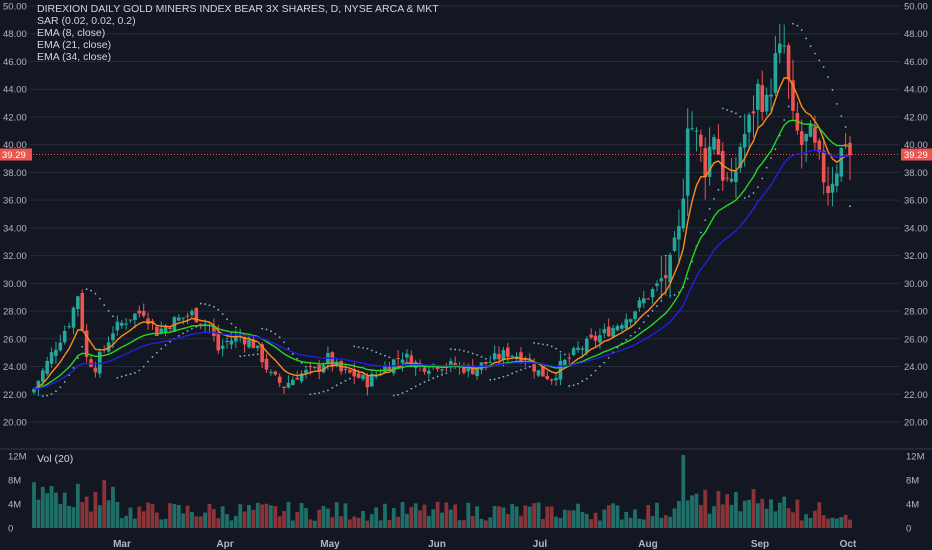 This screenshot has height=550, width=932. I want to click on price-tick-right: 22.00, so click(916, 395).